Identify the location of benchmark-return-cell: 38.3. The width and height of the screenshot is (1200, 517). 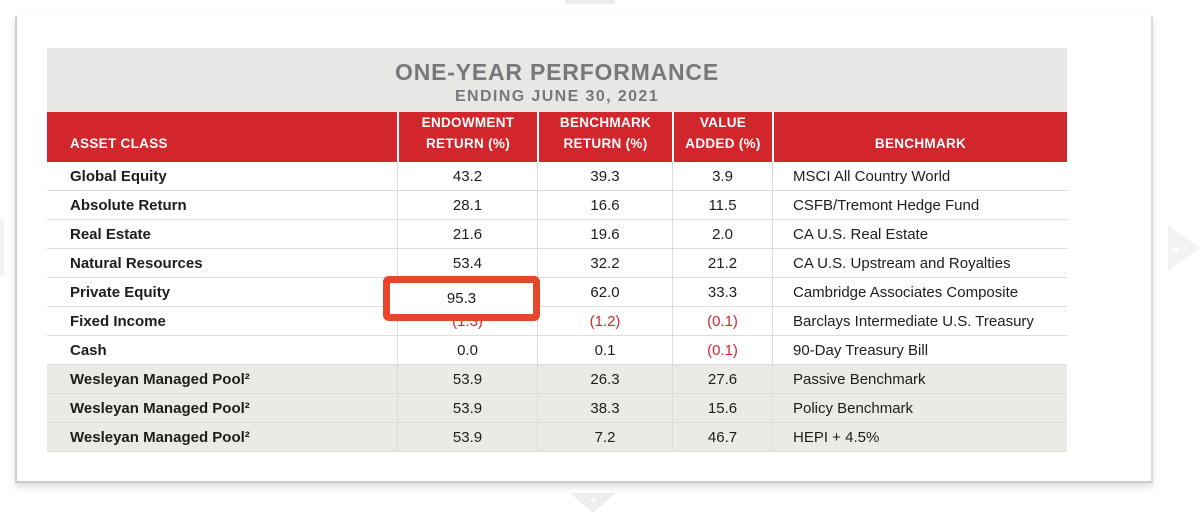
(604, 408).